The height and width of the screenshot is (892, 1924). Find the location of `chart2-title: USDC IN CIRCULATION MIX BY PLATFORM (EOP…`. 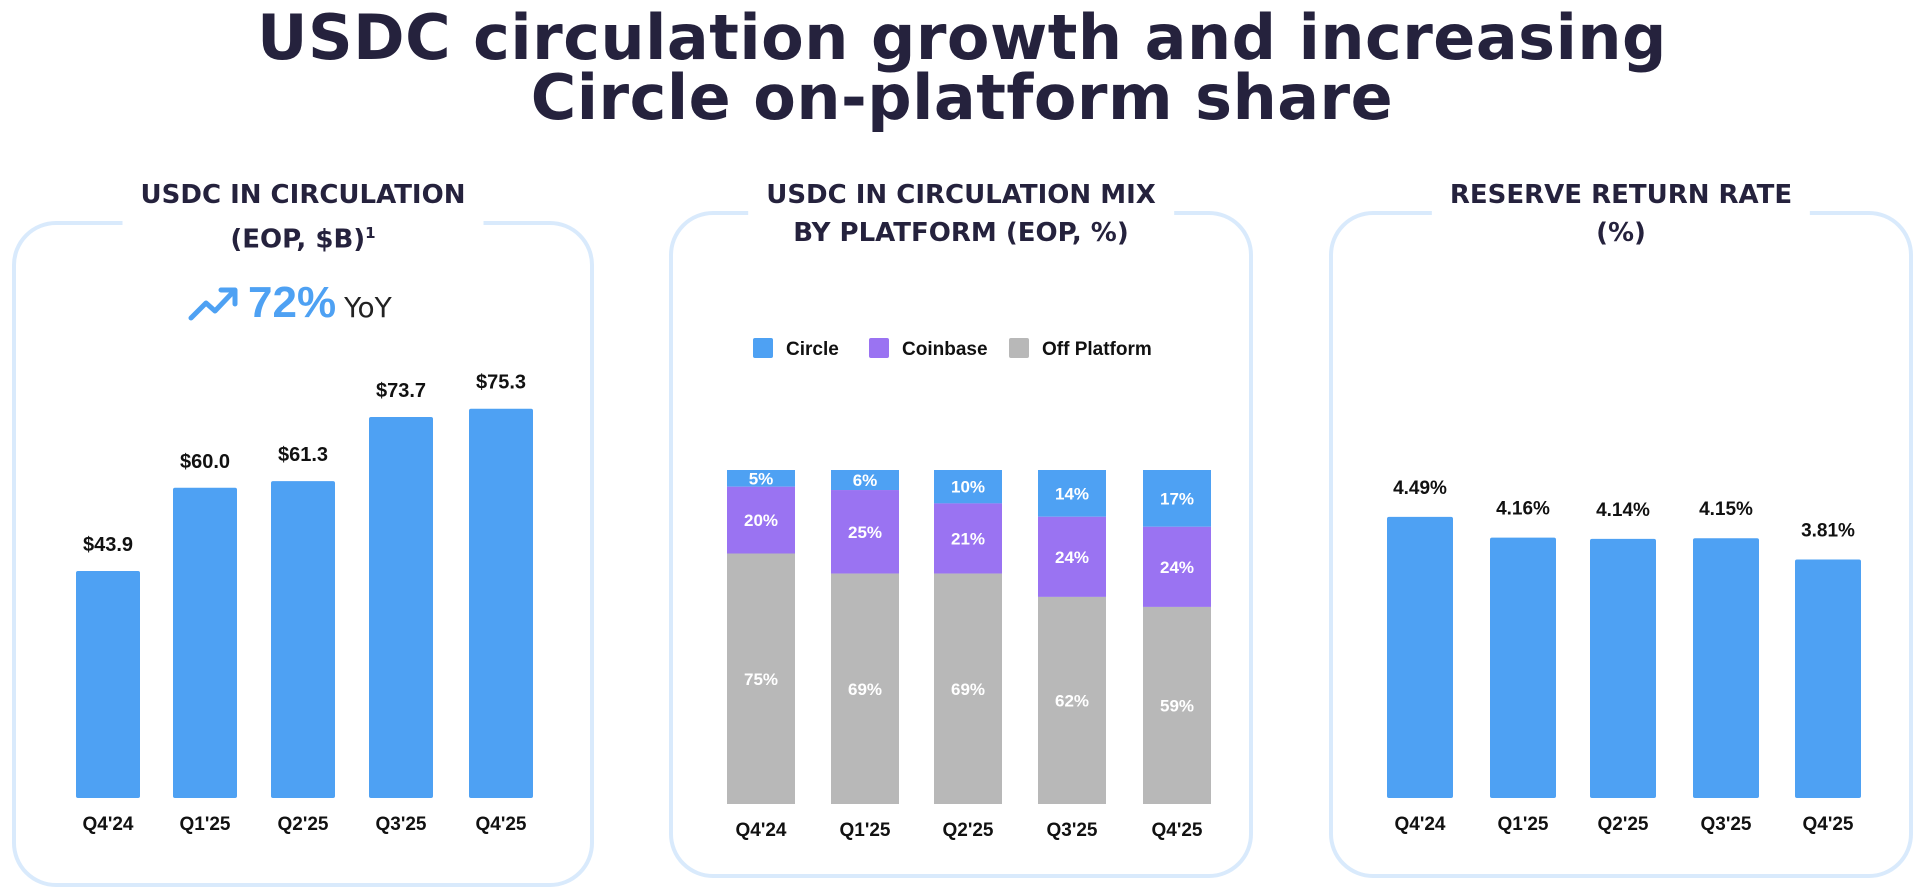

chart2-title: USDC IN CIRCULATION MIX BY PLATFORM (EOP… is located at coordinates (961, 214).